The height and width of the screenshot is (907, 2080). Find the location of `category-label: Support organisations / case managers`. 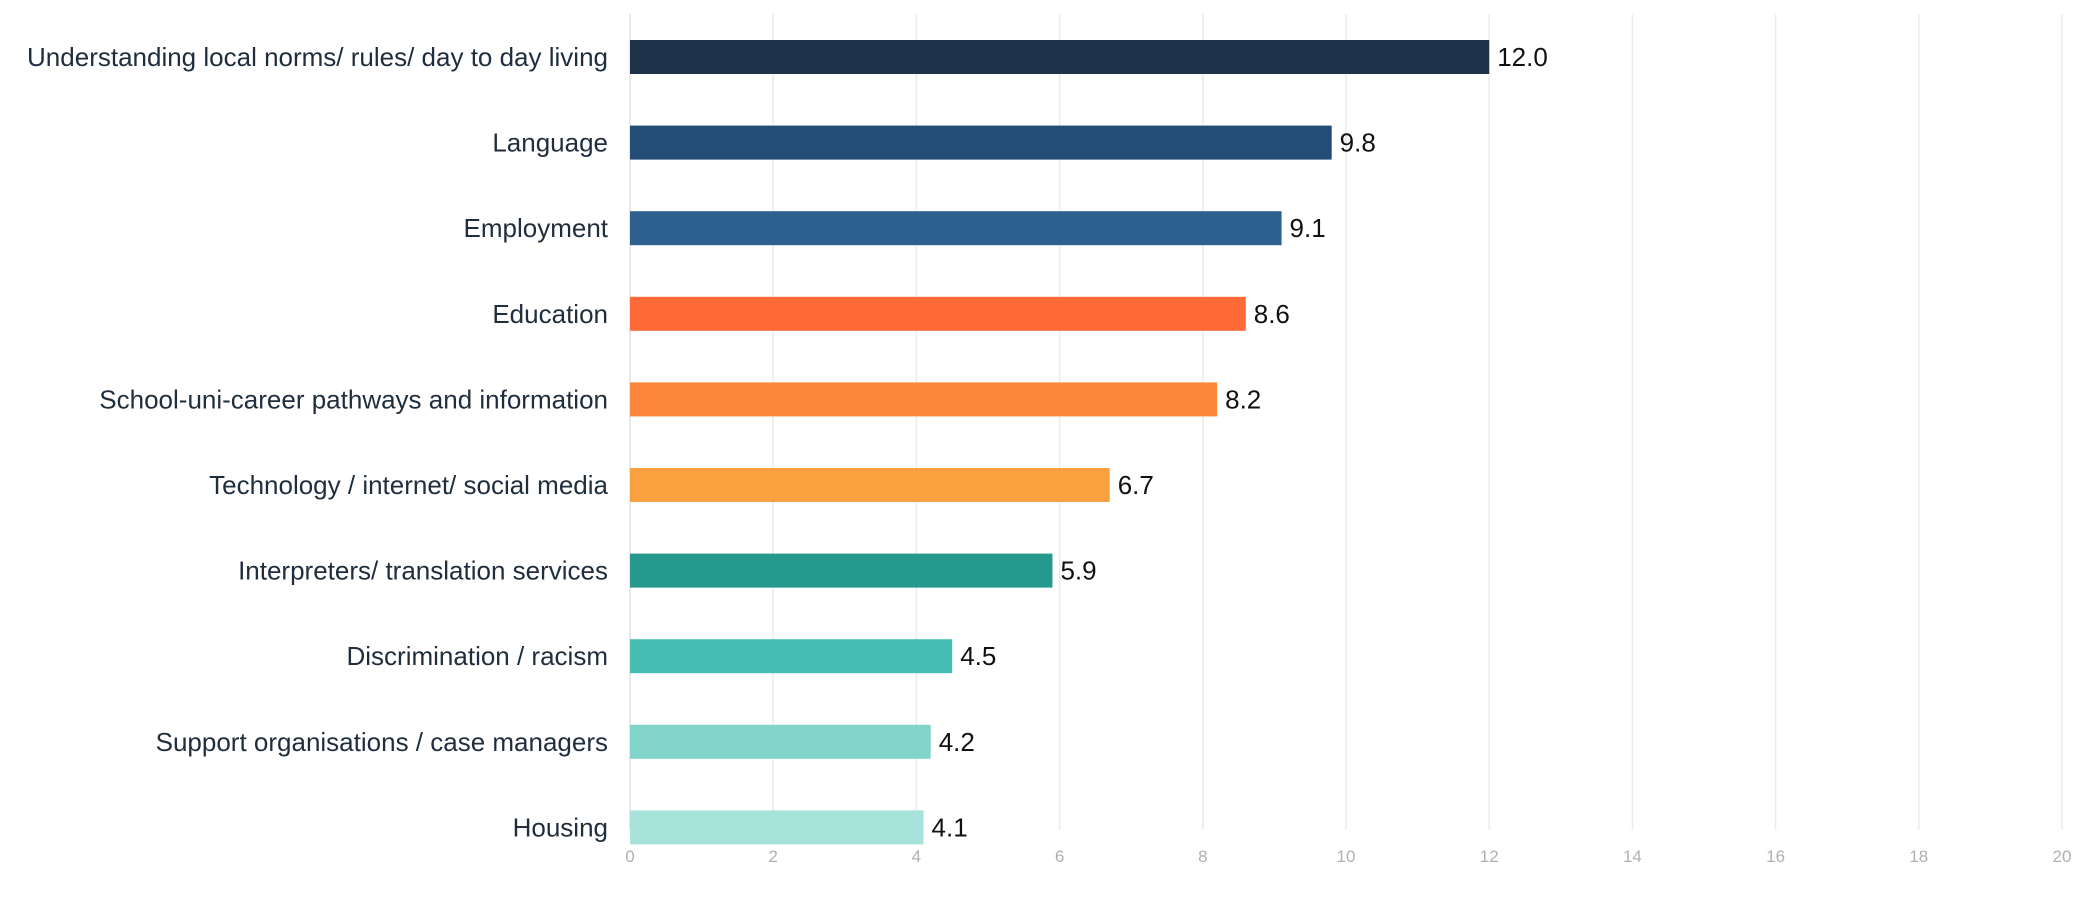

category-label: Support organisations / case managers is located at coordinates (382, 742).